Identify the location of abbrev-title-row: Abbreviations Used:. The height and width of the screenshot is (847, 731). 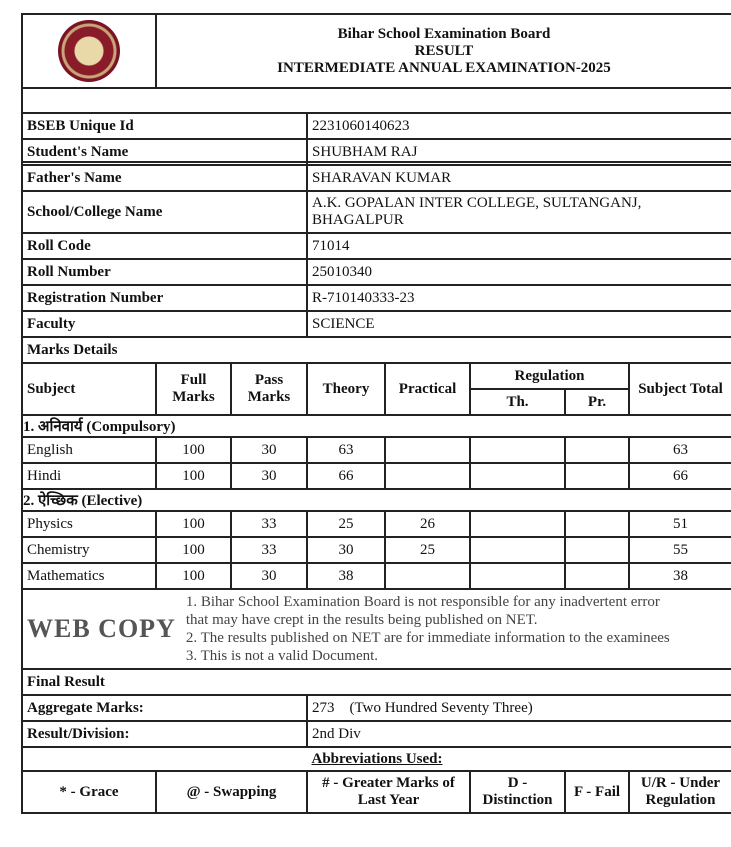
(376, 759).